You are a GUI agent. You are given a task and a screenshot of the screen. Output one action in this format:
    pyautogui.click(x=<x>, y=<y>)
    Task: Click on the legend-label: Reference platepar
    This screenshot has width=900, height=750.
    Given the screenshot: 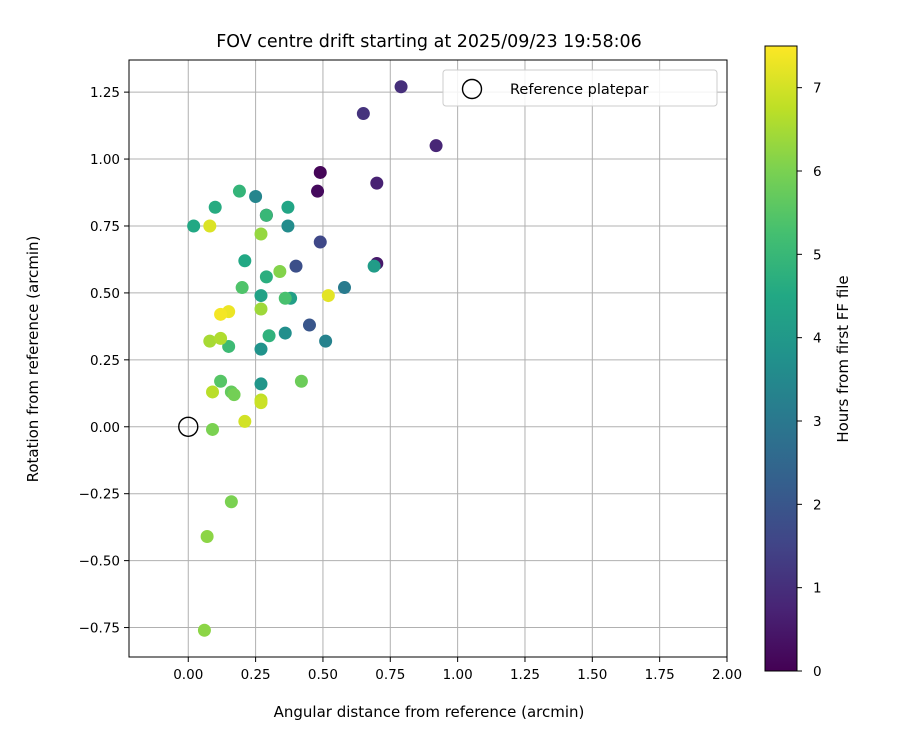 What is the action you would take?
    pyautogui.click(x=579, y=90)
    